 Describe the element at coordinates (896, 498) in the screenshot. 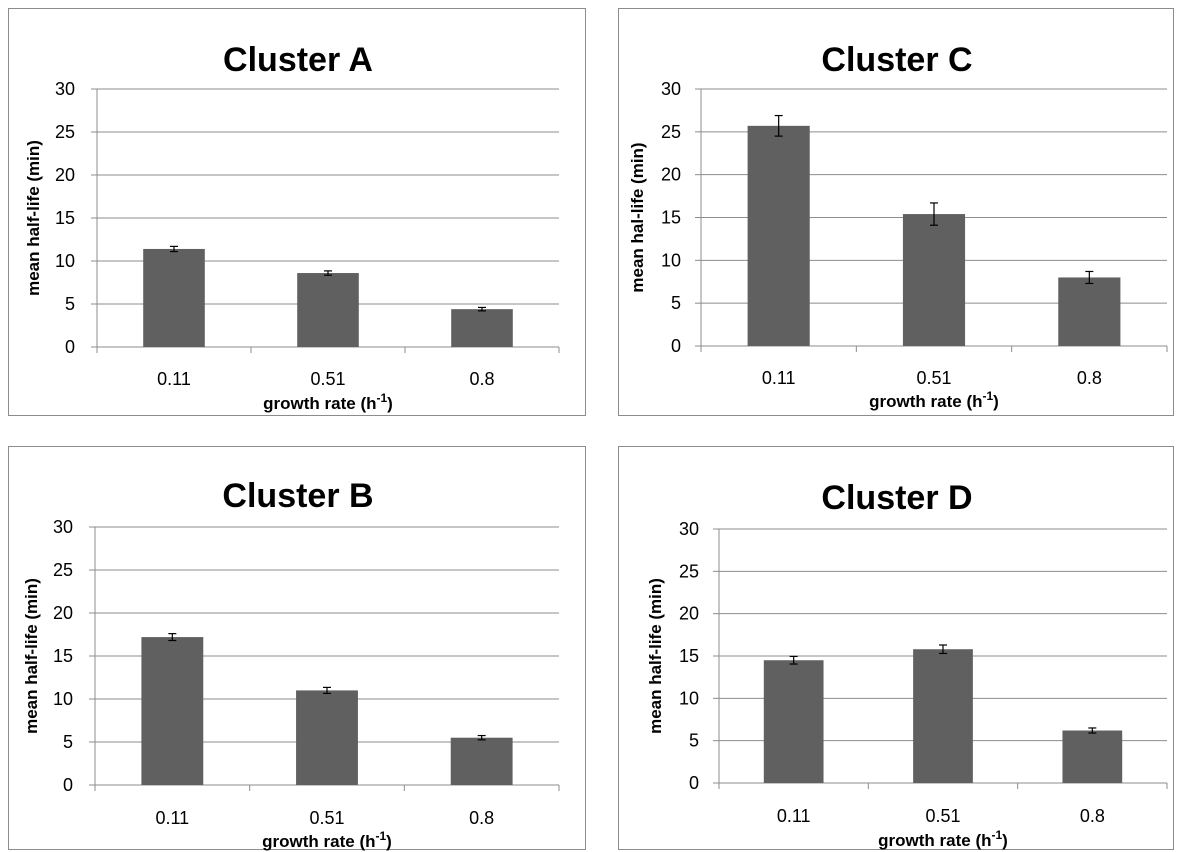

I see `chart-title: Cluster D` at that location.